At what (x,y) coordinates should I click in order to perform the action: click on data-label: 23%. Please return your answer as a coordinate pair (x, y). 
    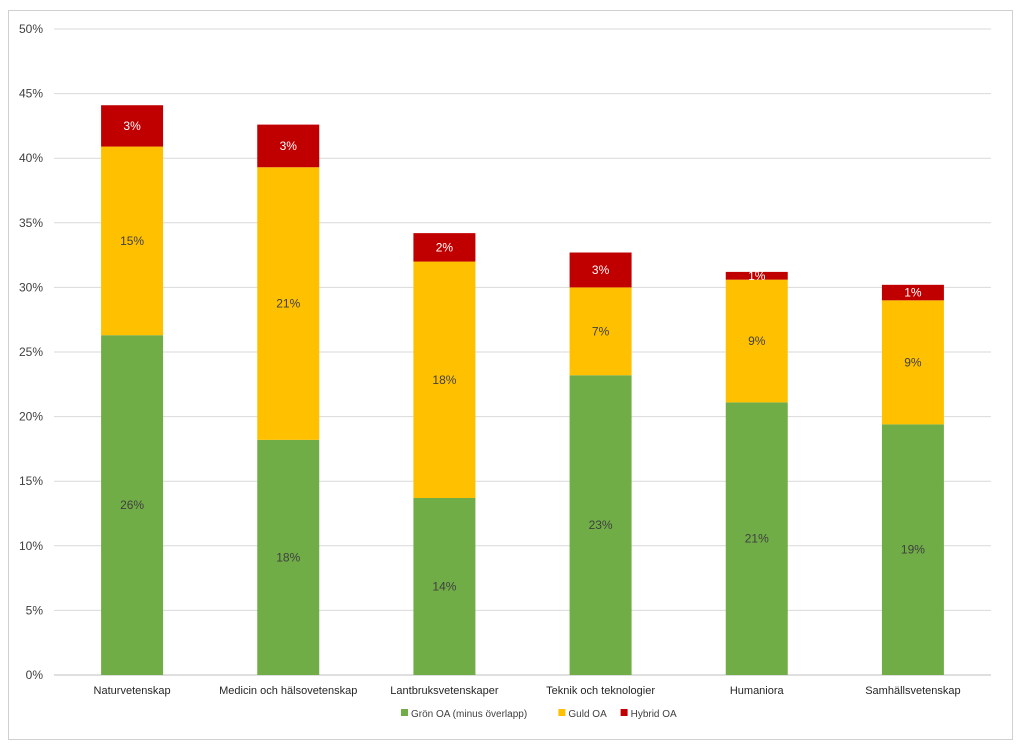
    Looking at the image, I should click on (601, 525).